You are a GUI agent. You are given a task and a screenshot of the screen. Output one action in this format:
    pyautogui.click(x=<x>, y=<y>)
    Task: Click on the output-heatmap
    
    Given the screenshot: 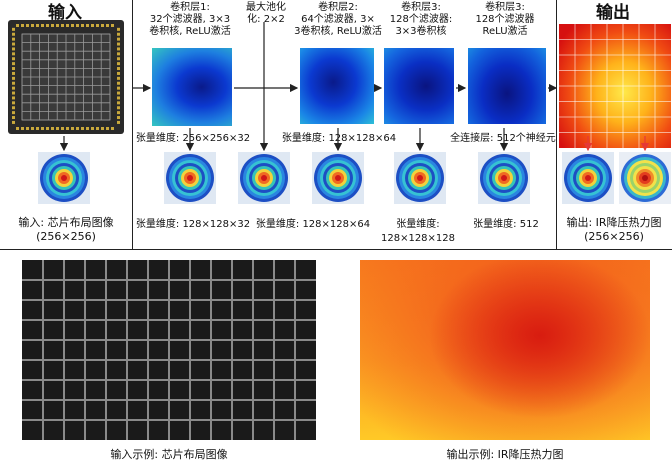 What is the action you would take?
    pyautogui.click(x=615, y=86)
    